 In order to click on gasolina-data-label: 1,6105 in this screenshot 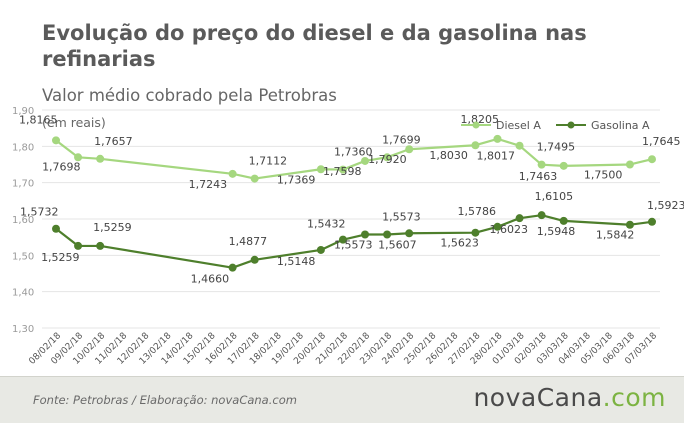, I will do `click(554, 196)`.